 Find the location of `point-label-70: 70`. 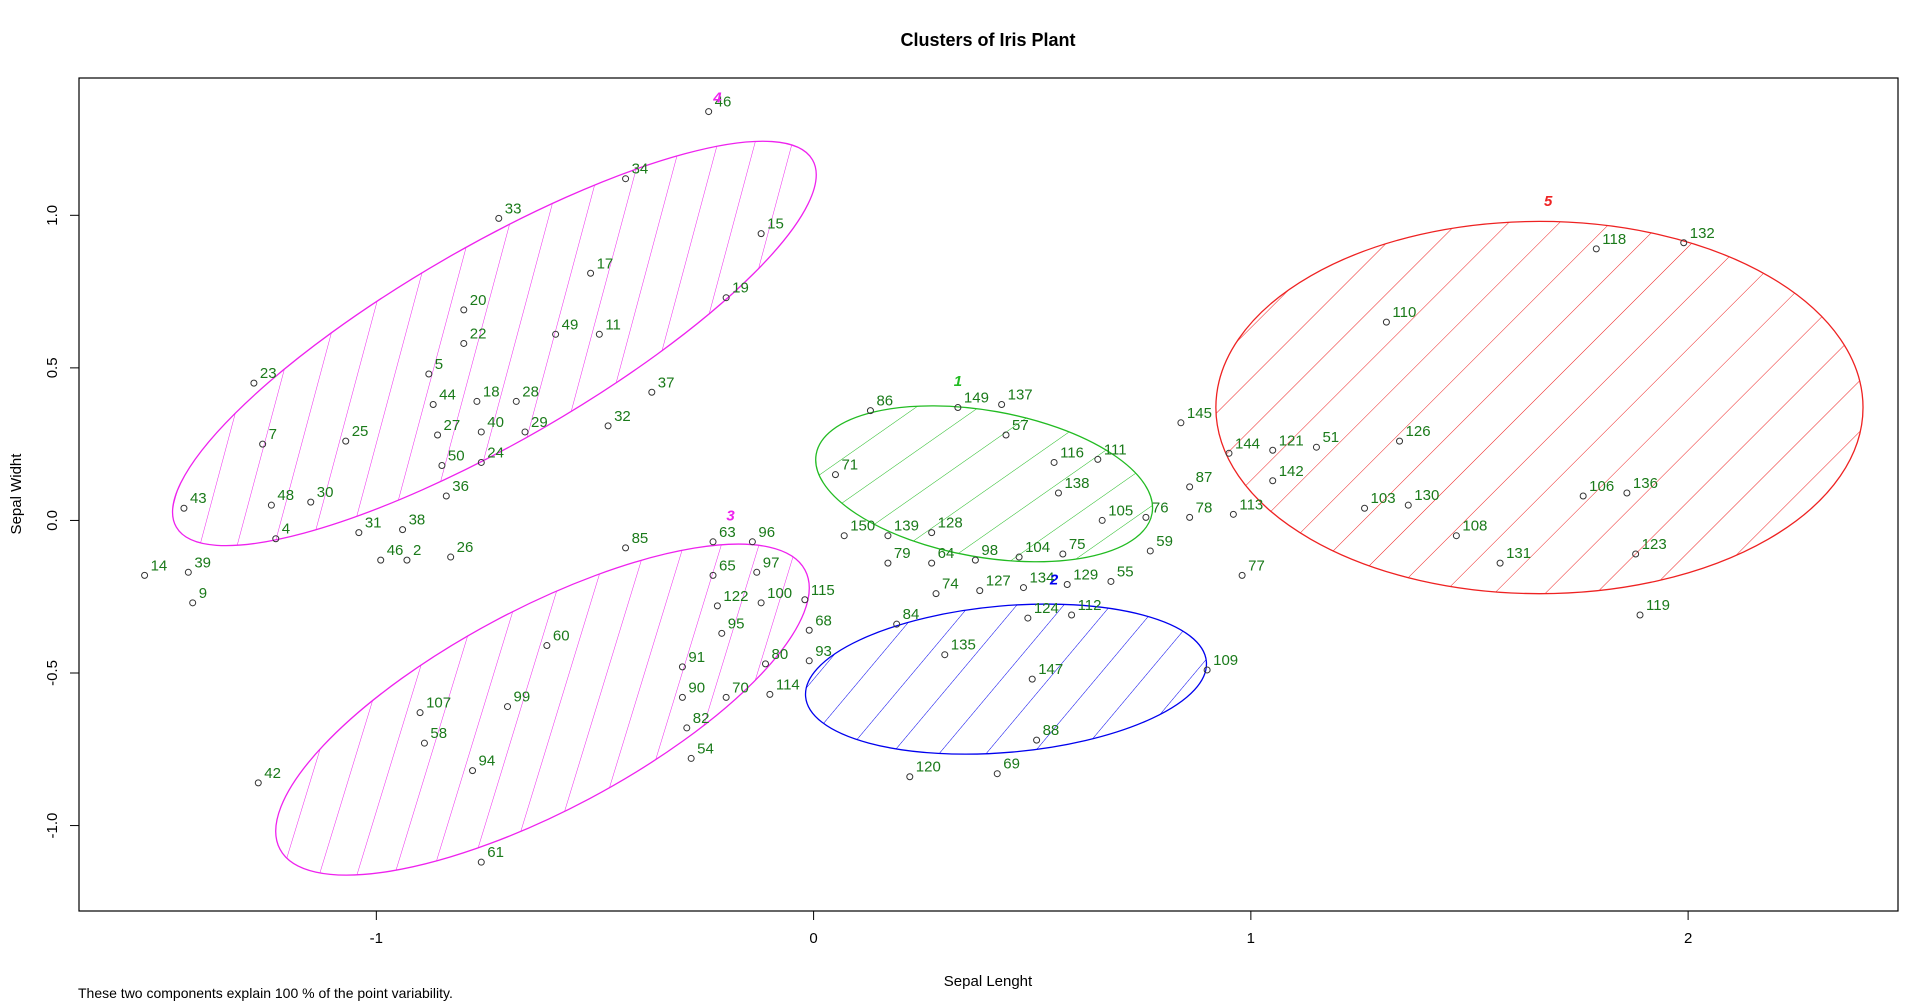

point-label-70: 70 is located at coordinates (740, 687).